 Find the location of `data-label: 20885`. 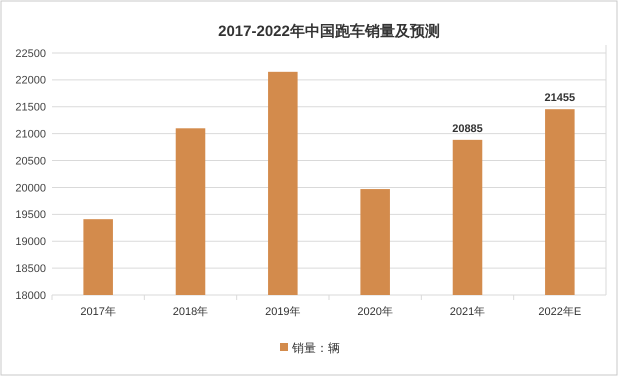

data-label: 20885 is located at coordinates (467, 128).